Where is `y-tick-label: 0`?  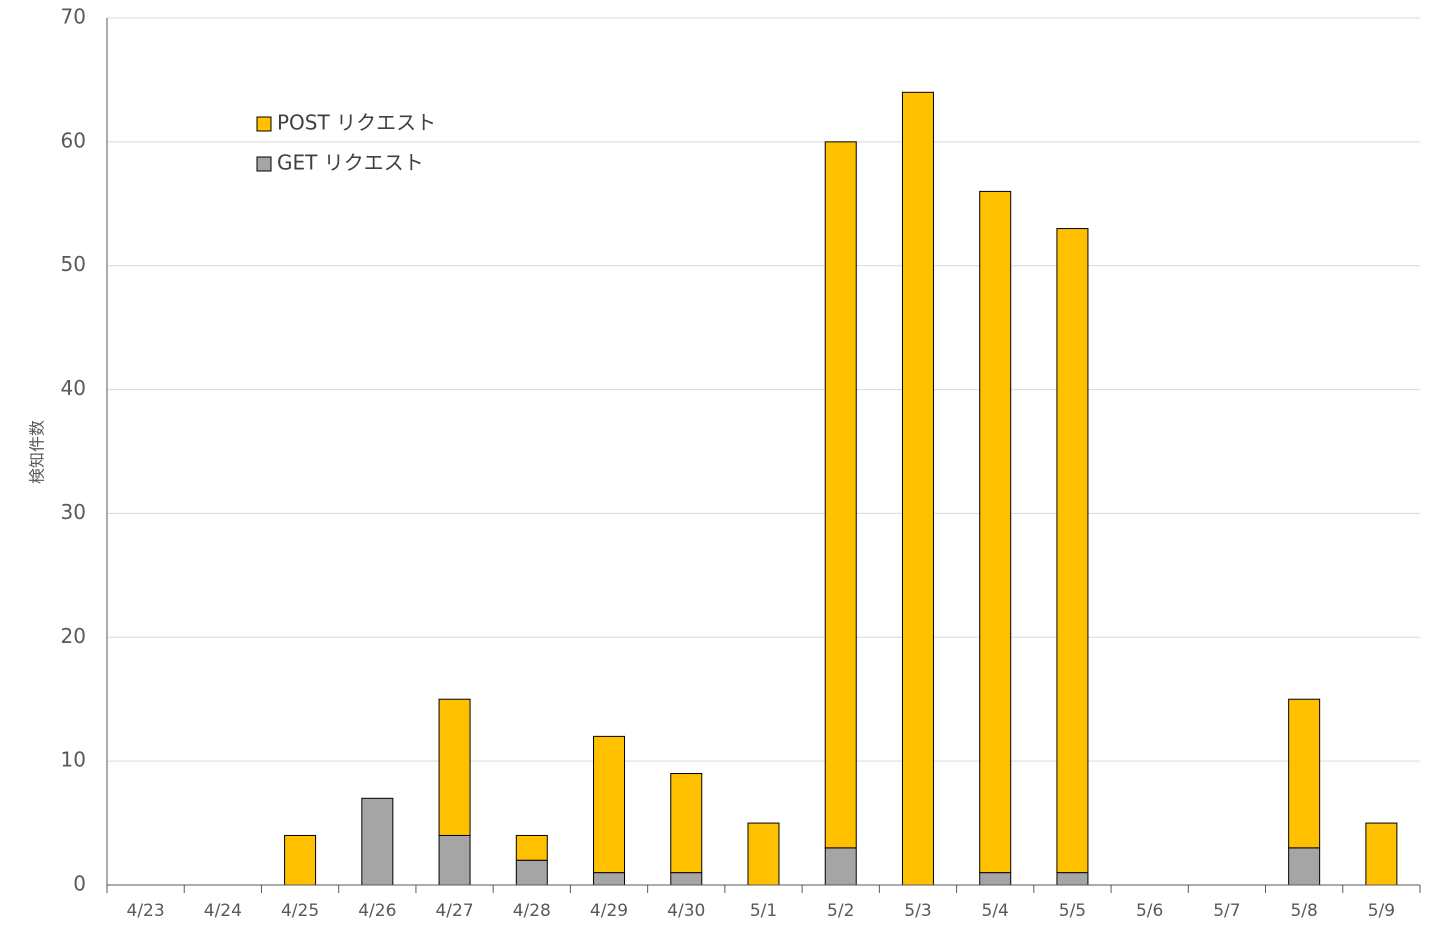 y-tick-label: 0 is located at coordinates (79, 884).